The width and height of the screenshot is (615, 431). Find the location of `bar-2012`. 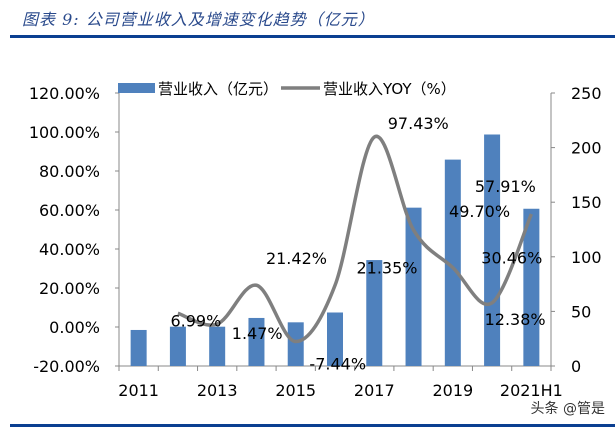

bar-2012 is located at coordinates (177, 346).